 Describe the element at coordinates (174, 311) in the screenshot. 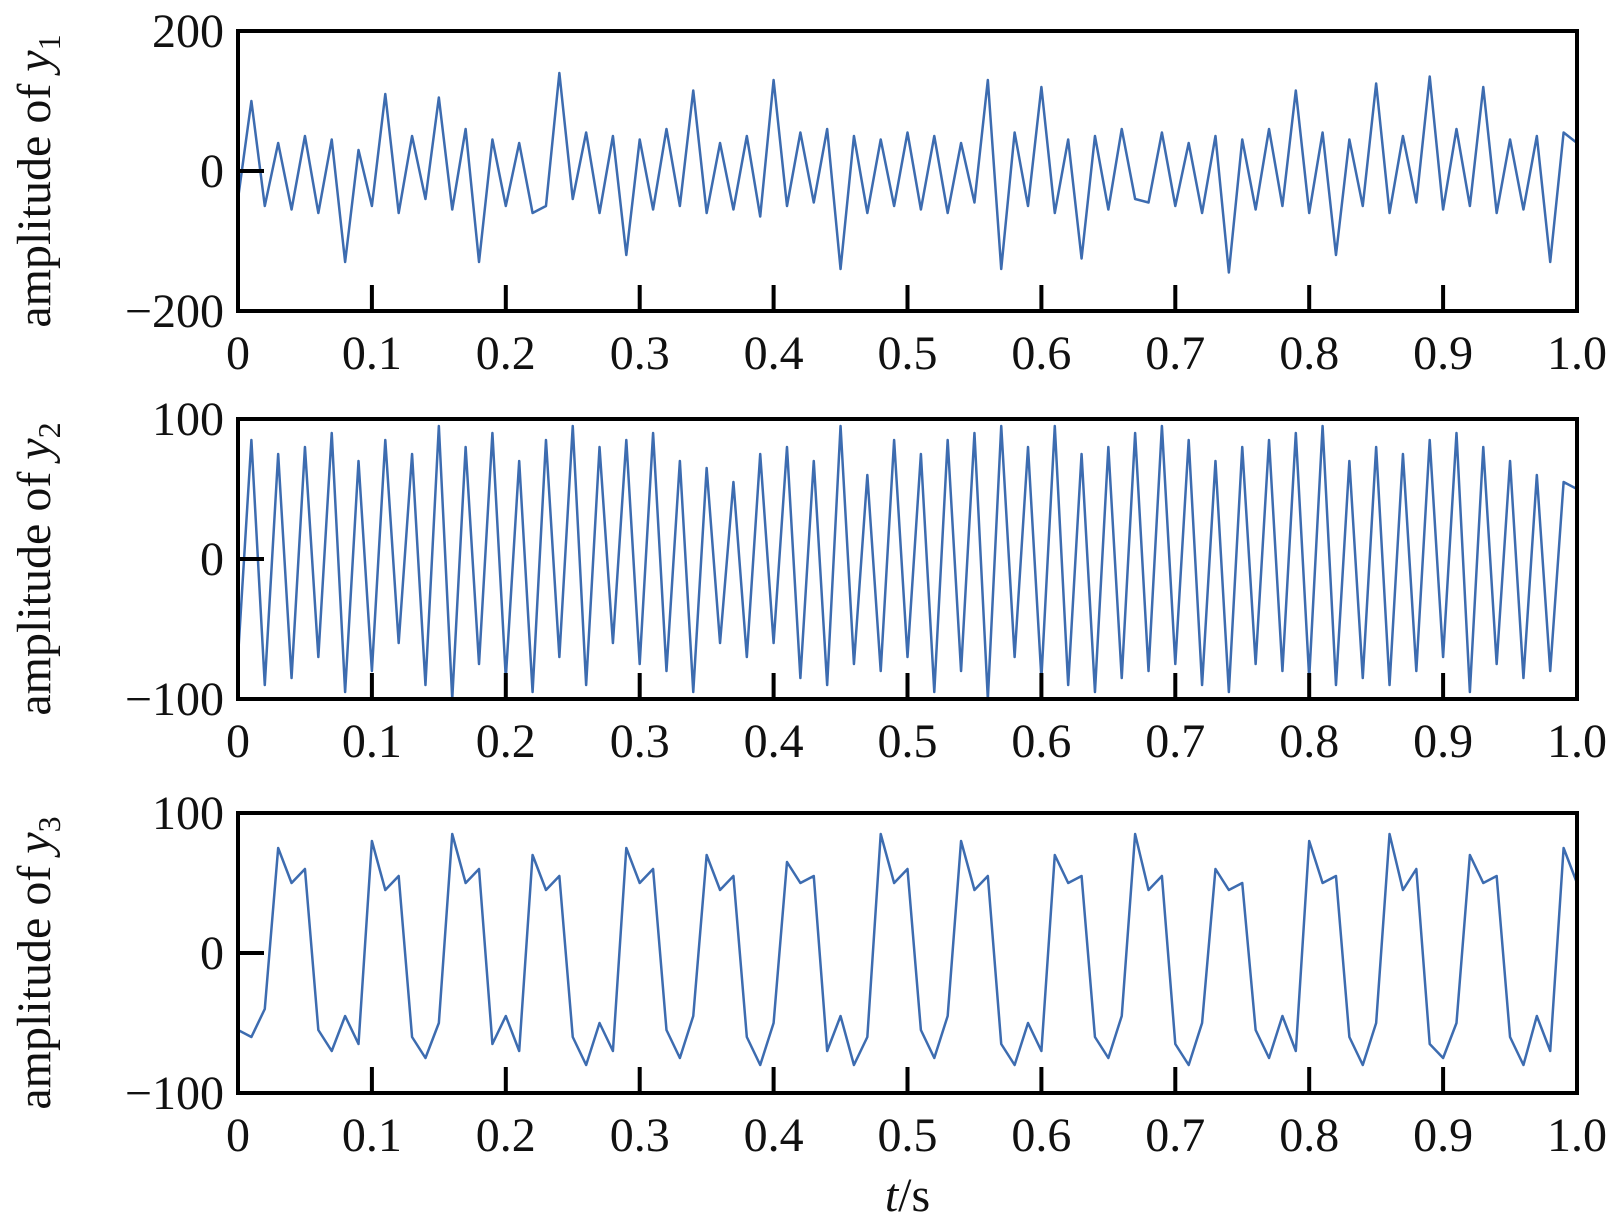

I see `y-tick-label: −200` at that location.